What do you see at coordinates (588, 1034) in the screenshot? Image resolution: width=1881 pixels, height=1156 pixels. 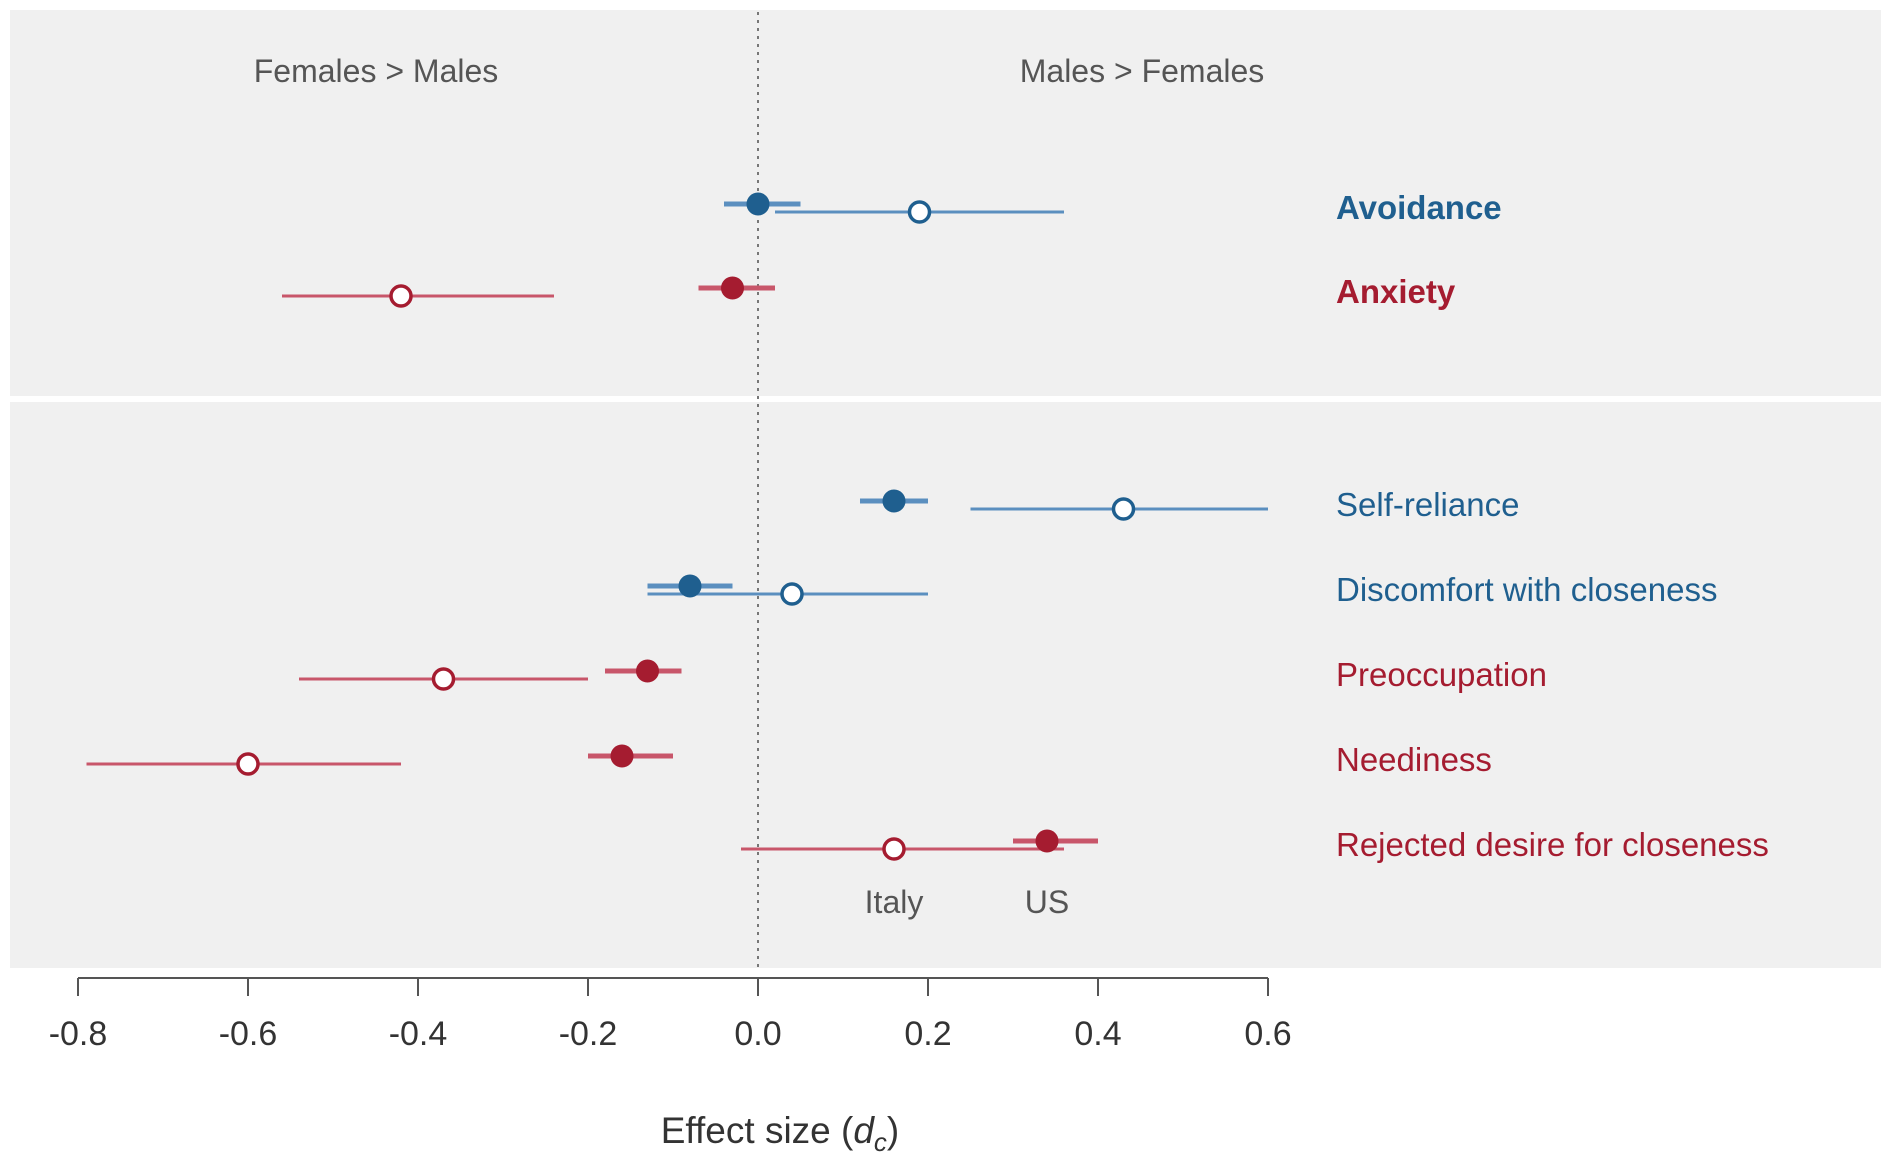 I see `x-tick-label-3: -0.2` at bounding box center [588, 1034].